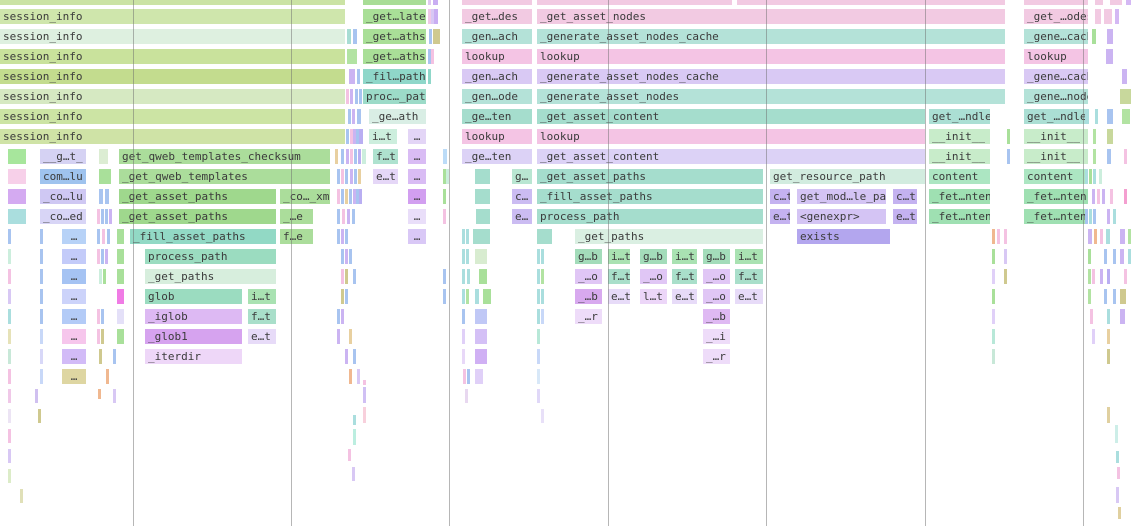  I want to click on frame-get_resource_path: get_resource_path, so click(847, 176).